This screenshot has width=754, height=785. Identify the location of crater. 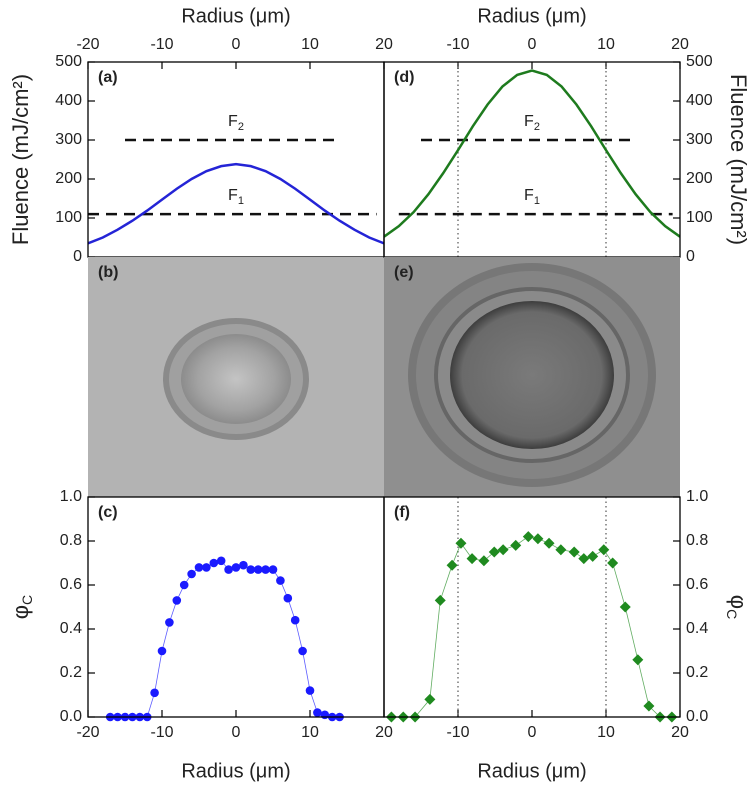
(532, 375).